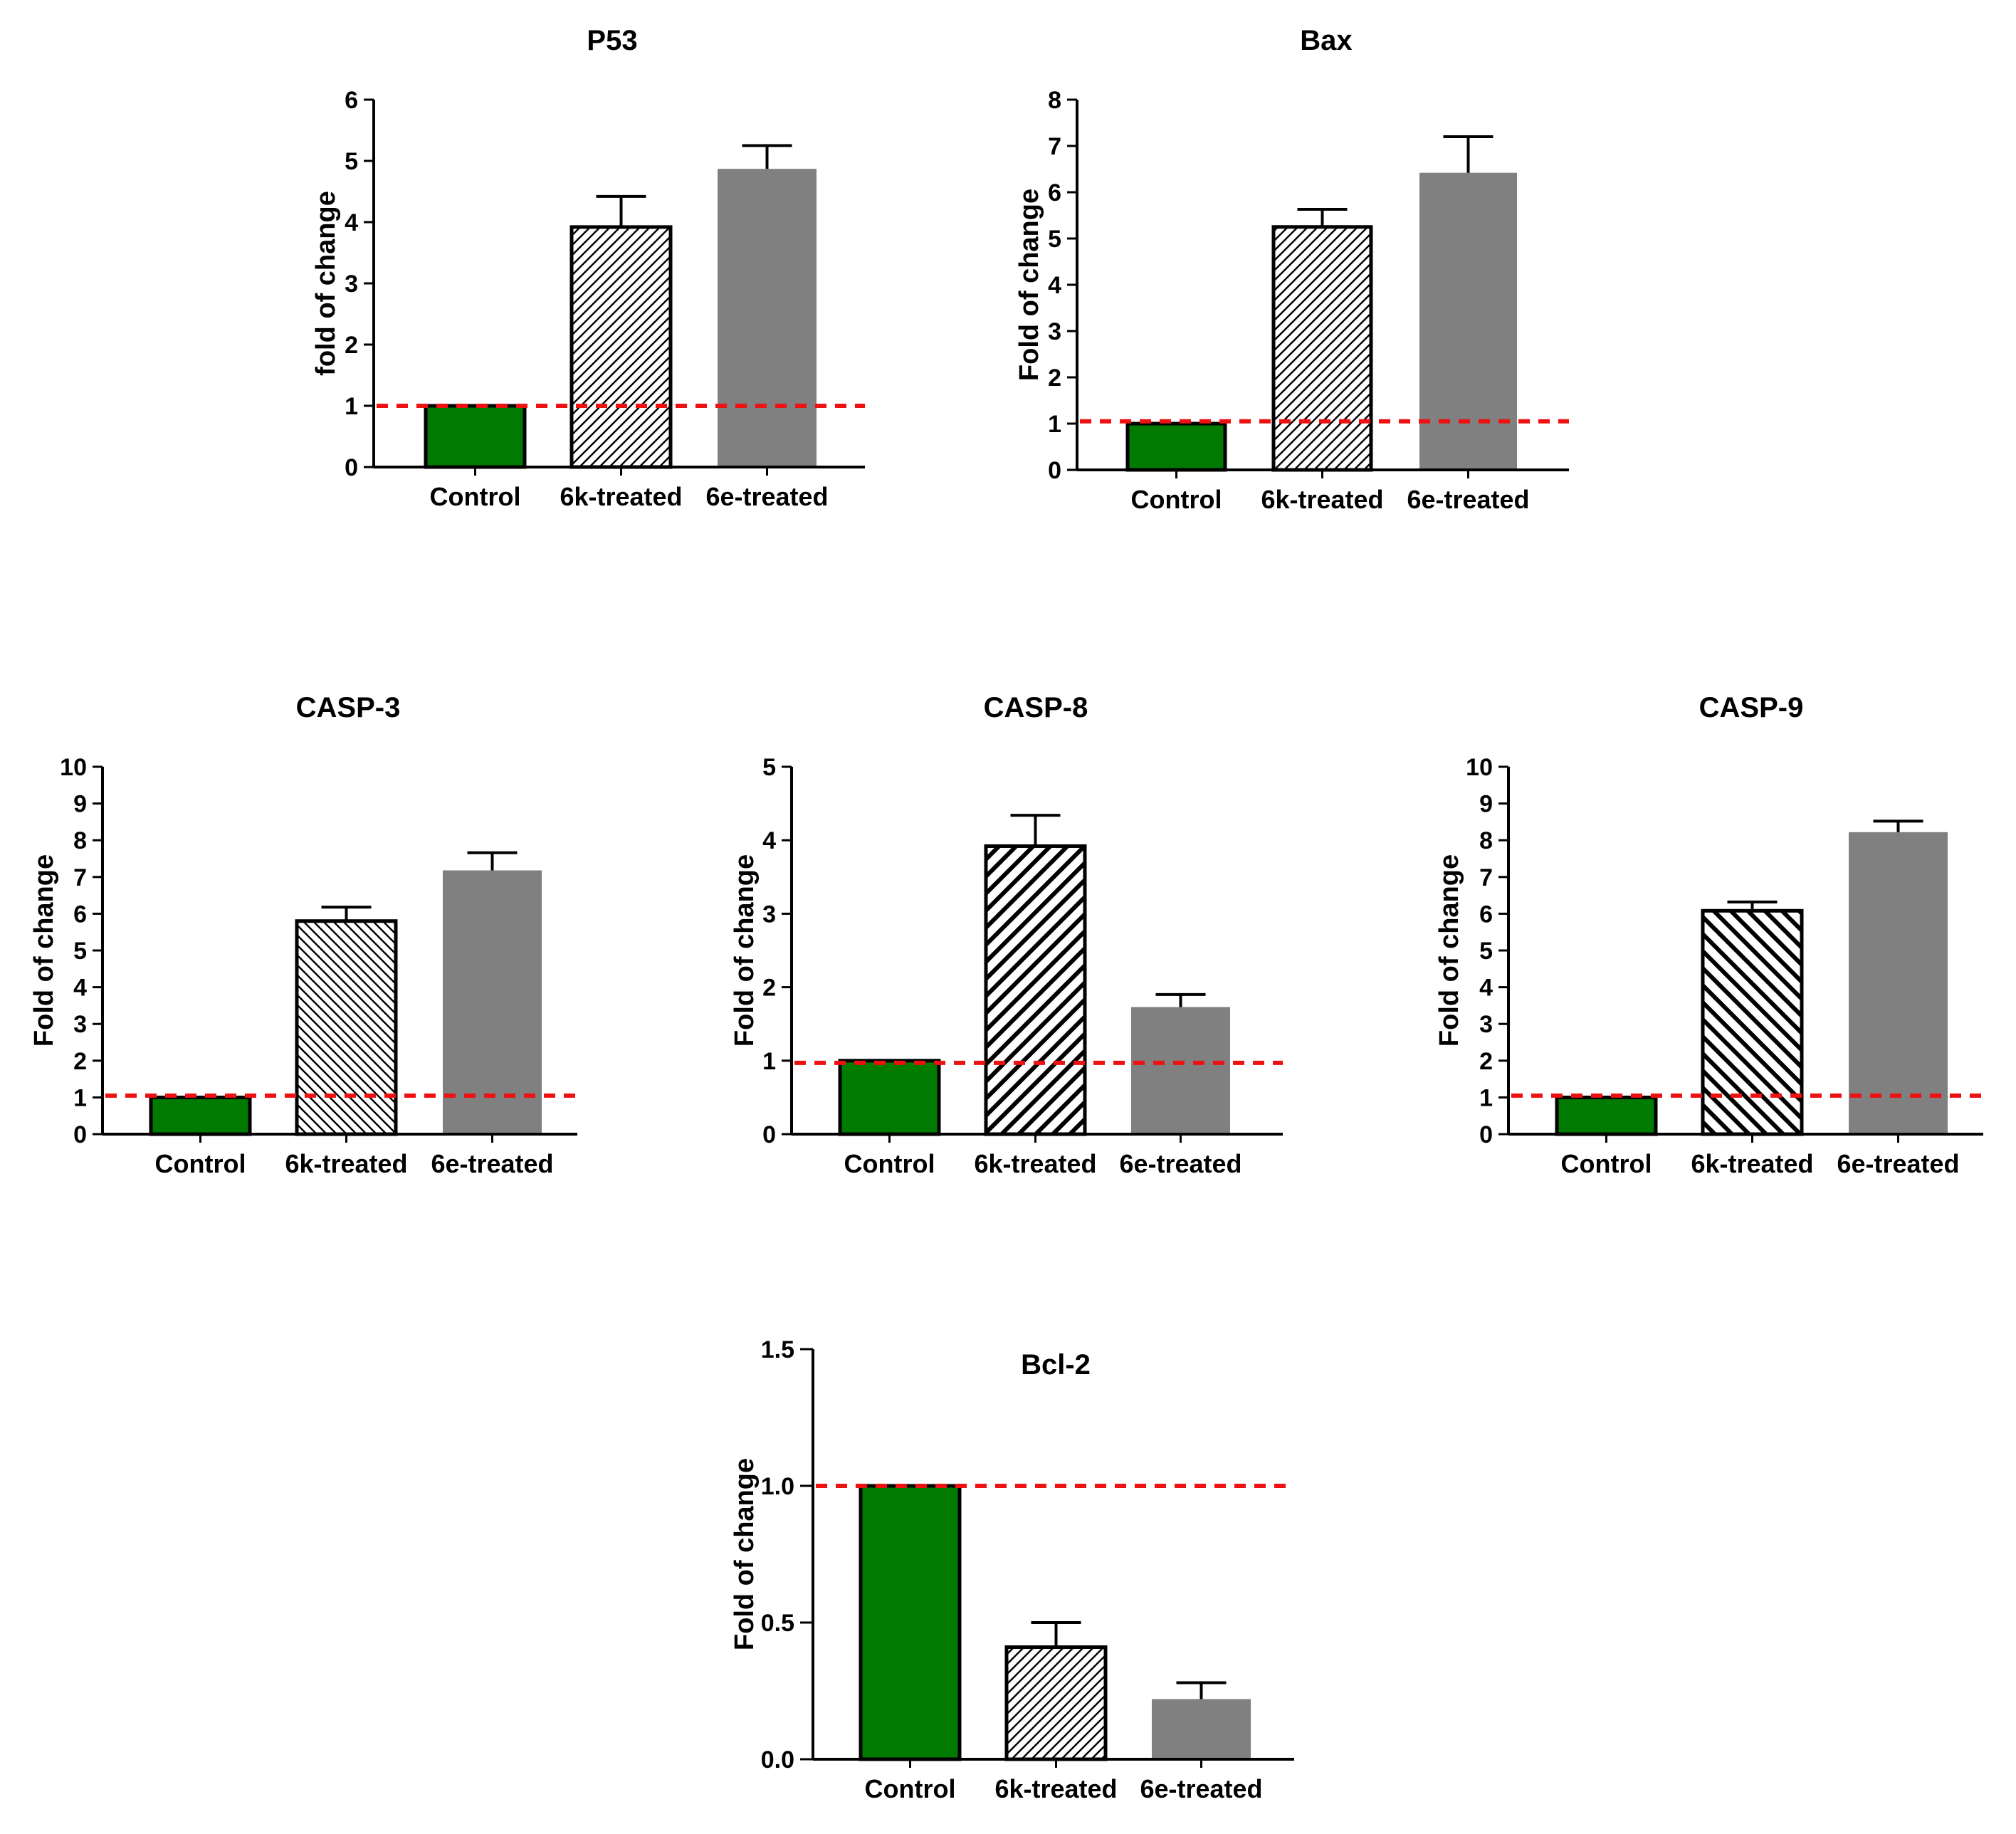  What do you see at coordinates (777, 1349) in the screenshot?
I see `y-tick-label: 1.5` at bounding box center [777, 1349].